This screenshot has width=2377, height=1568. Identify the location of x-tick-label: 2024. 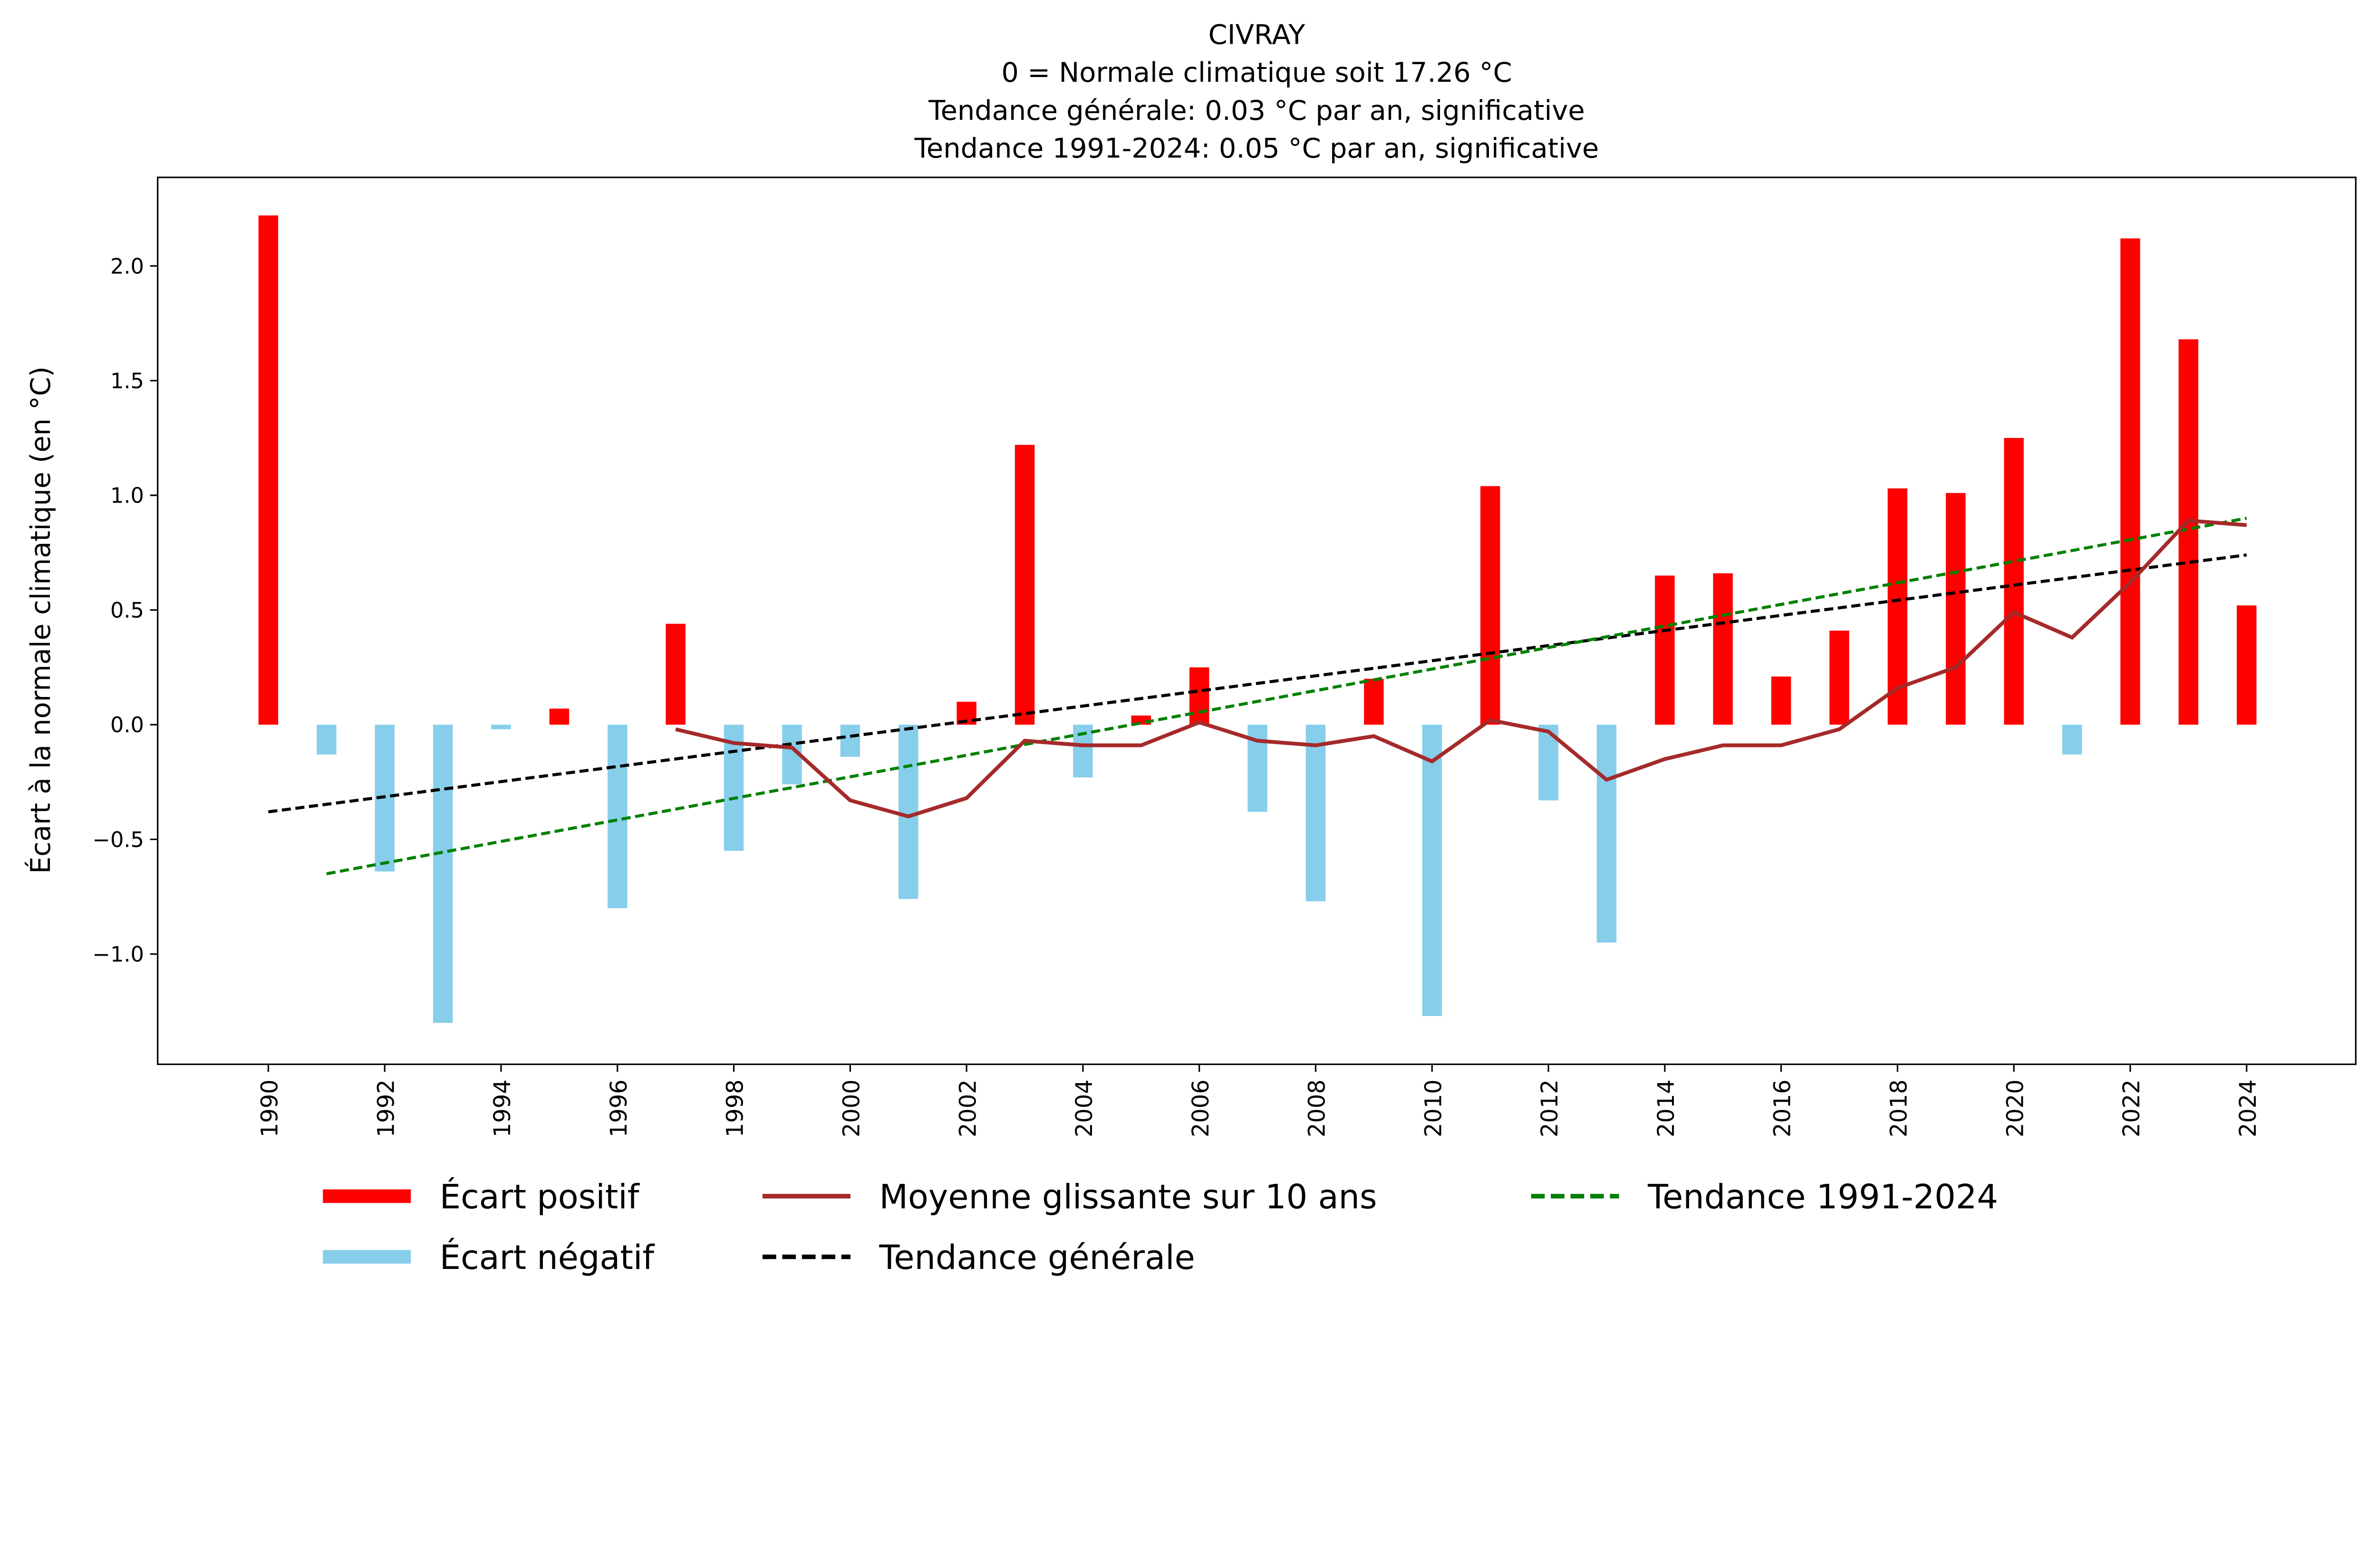
(2248, 1108).